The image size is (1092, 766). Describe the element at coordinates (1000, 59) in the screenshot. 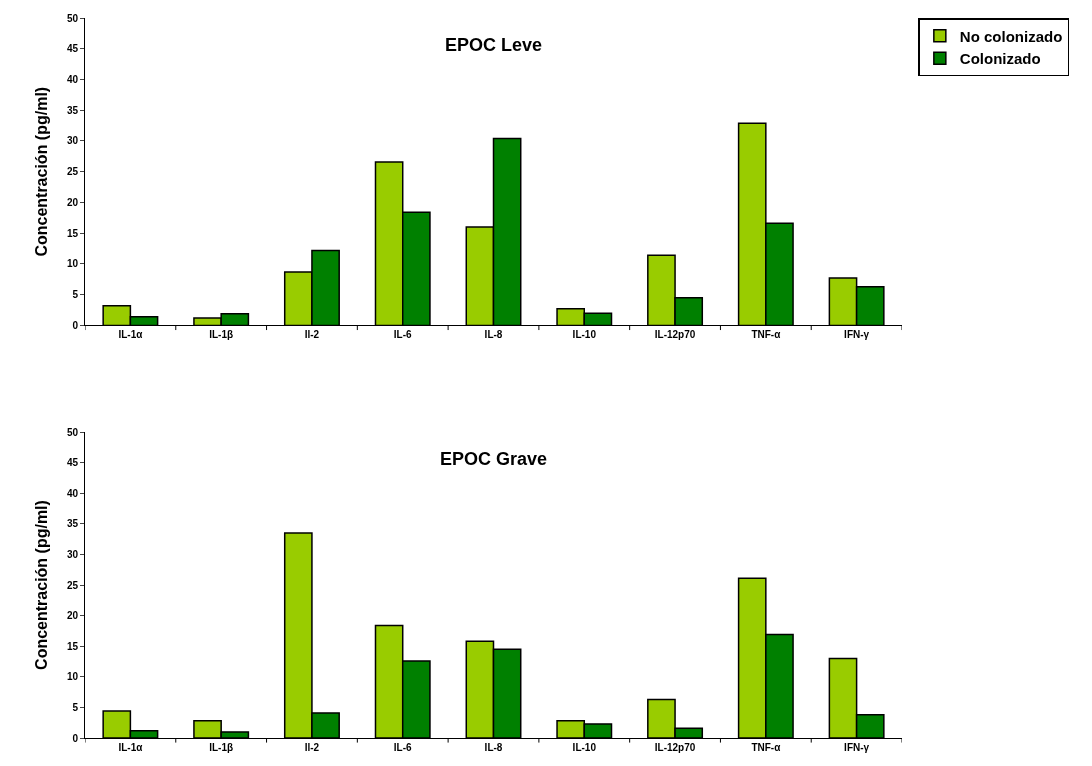

I see `legend-label: Colonizado` at that location.